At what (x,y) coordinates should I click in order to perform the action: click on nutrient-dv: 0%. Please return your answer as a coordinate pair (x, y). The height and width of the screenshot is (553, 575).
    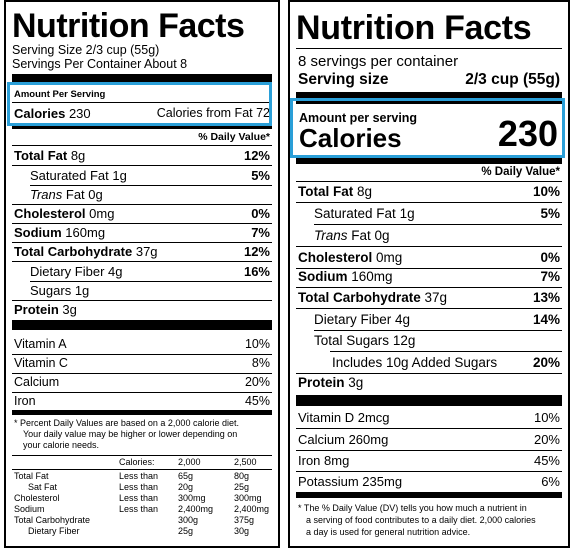
    Looking at the image, I should click on (550, 257).